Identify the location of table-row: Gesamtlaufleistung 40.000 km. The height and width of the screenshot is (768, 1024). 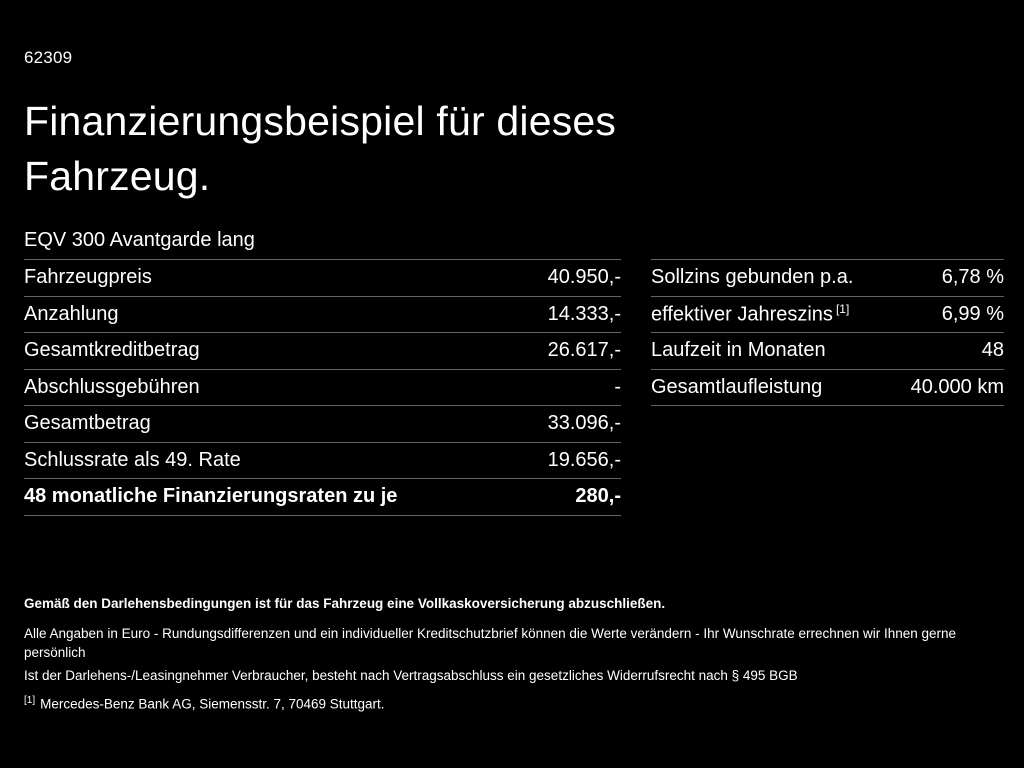
(827, 387).